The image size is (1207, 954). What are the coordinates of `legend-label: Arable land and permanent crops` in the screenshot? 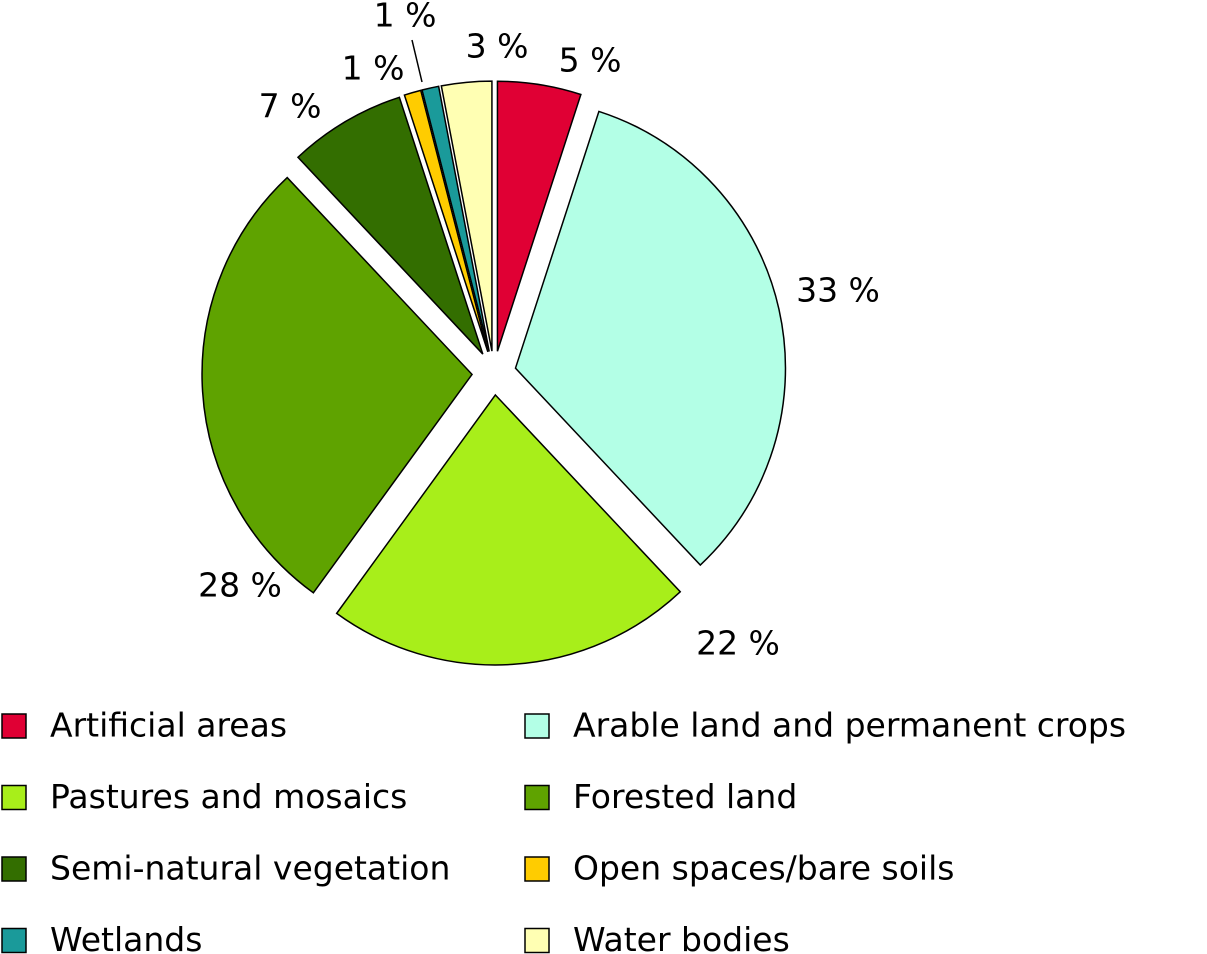 It's located at (849, 725).